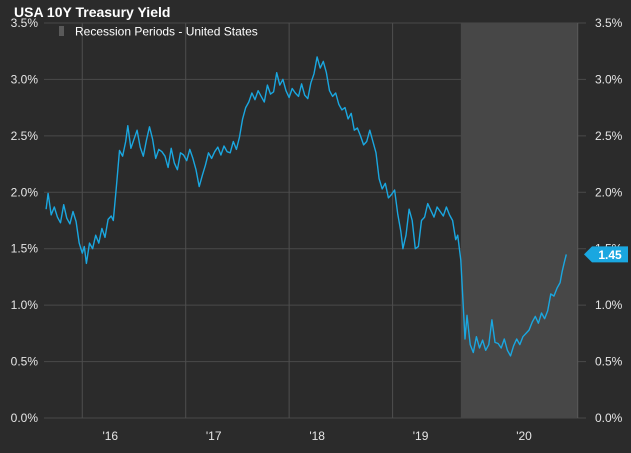 The image size is (631, 453). Describe the element at coordinates (25, 362) in the screenshot. I see `y-tick-left: 0.5%` at that location.